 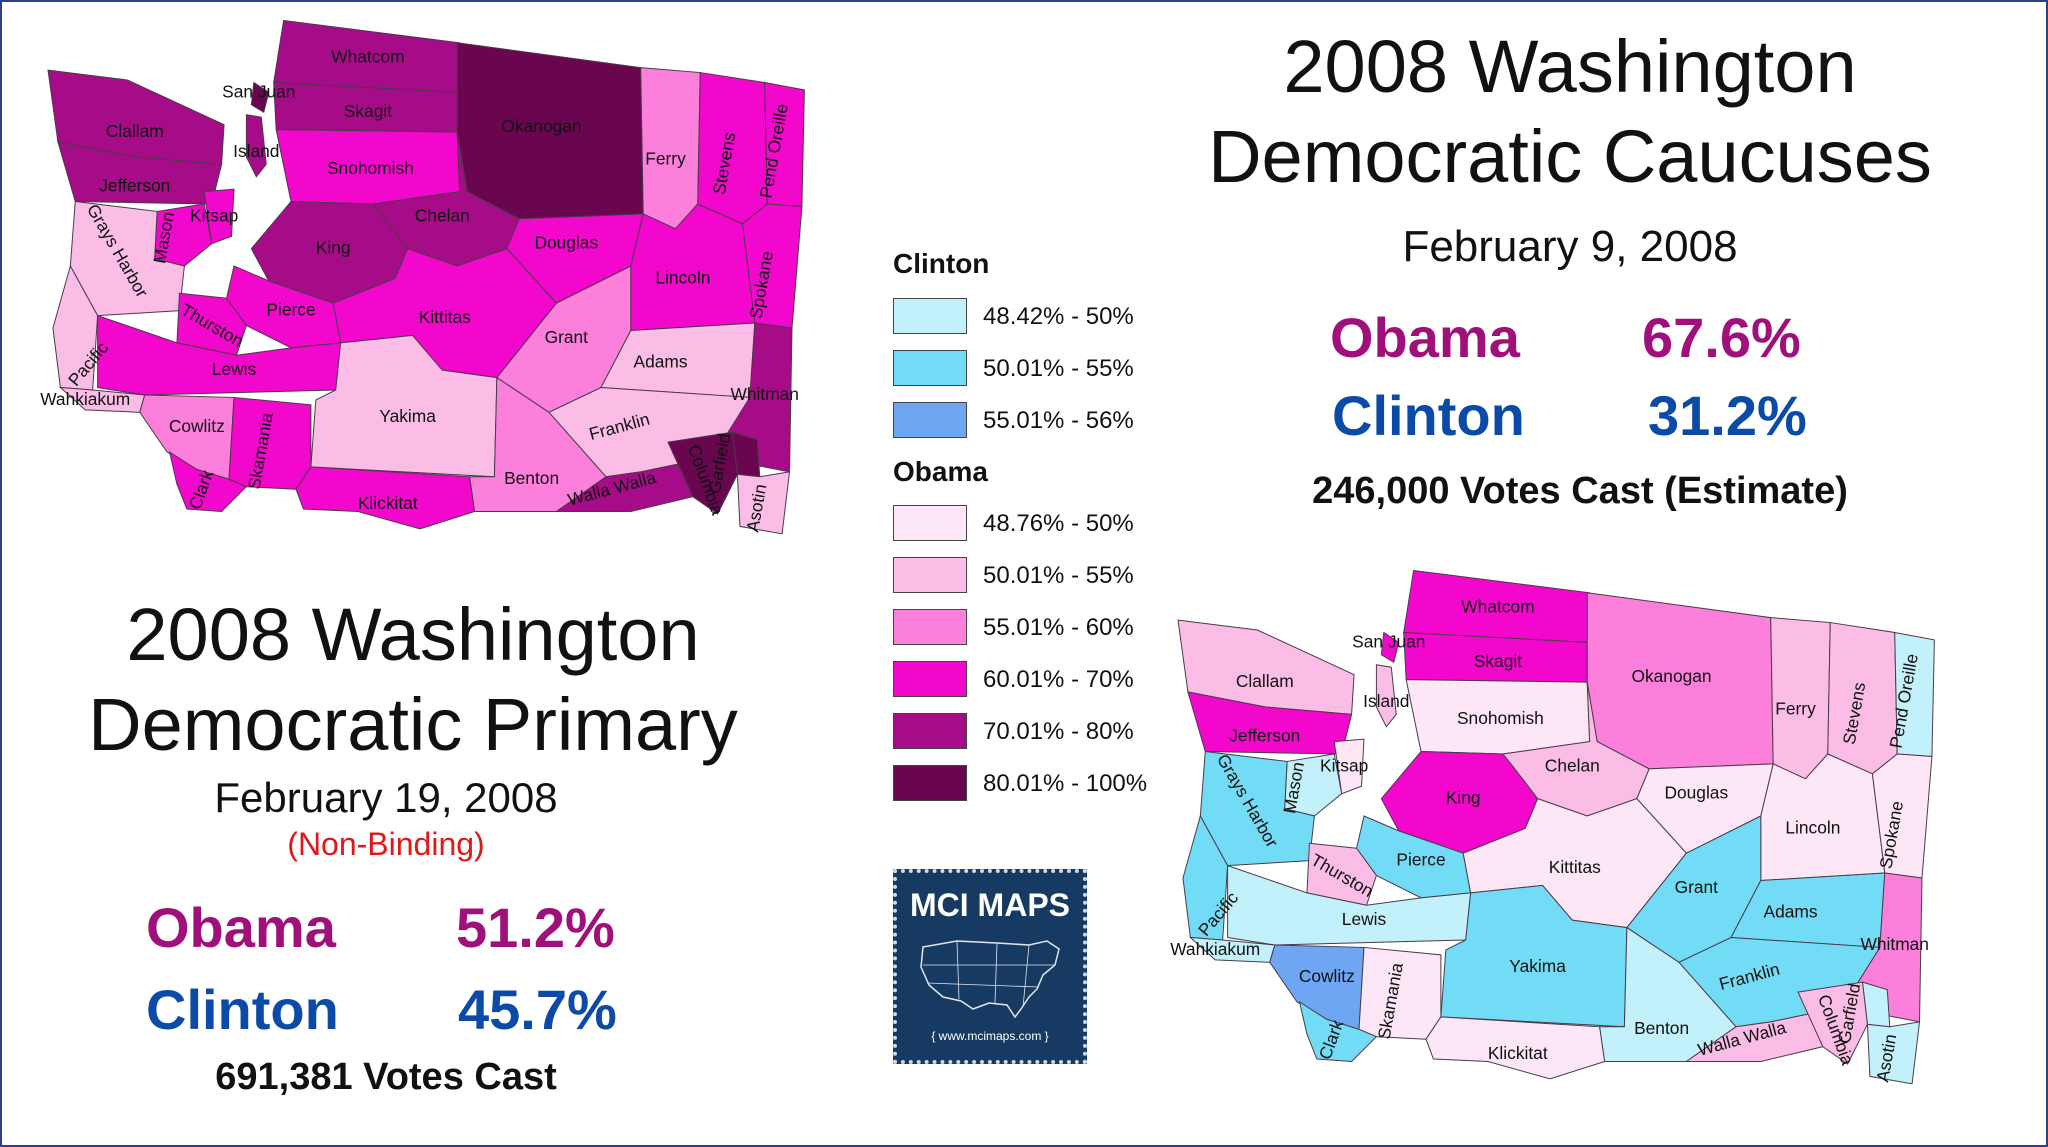 What do you see at coordinates (1812, 827) in the screenshot?
I see `county-label-lincoln: Lincoln` at bounding box center [1812, 827].